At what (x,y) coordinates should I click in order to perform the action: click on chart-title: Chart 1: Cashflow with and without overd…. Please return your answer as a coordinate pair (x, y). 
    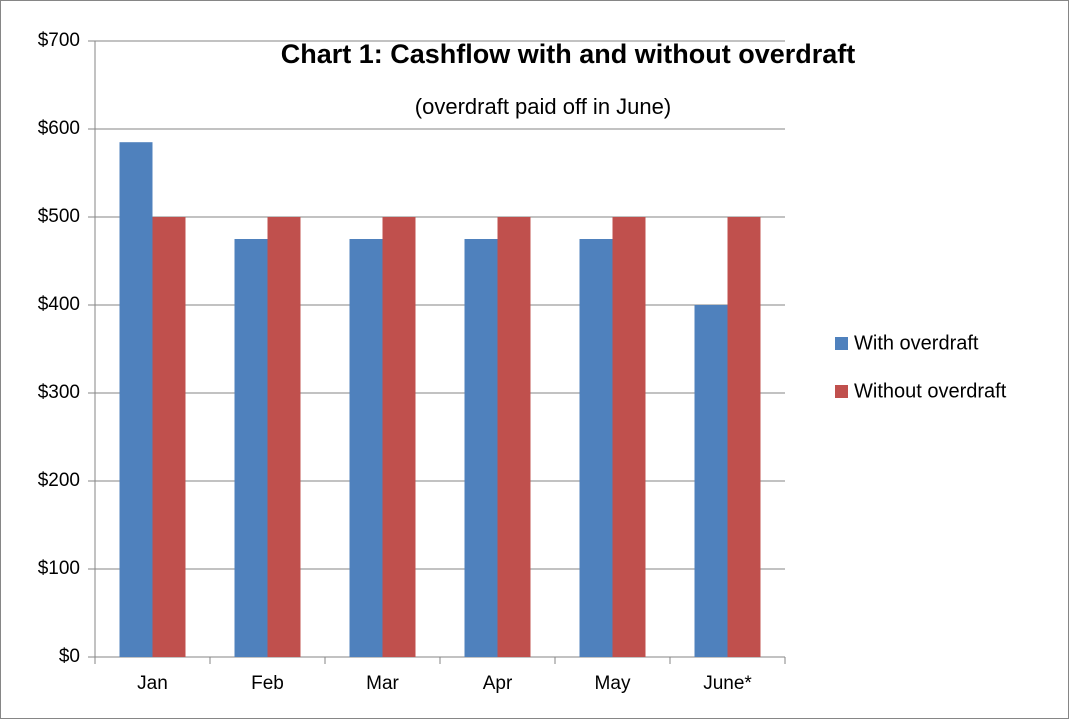
    Looking at the image, I should click on (568, 54).